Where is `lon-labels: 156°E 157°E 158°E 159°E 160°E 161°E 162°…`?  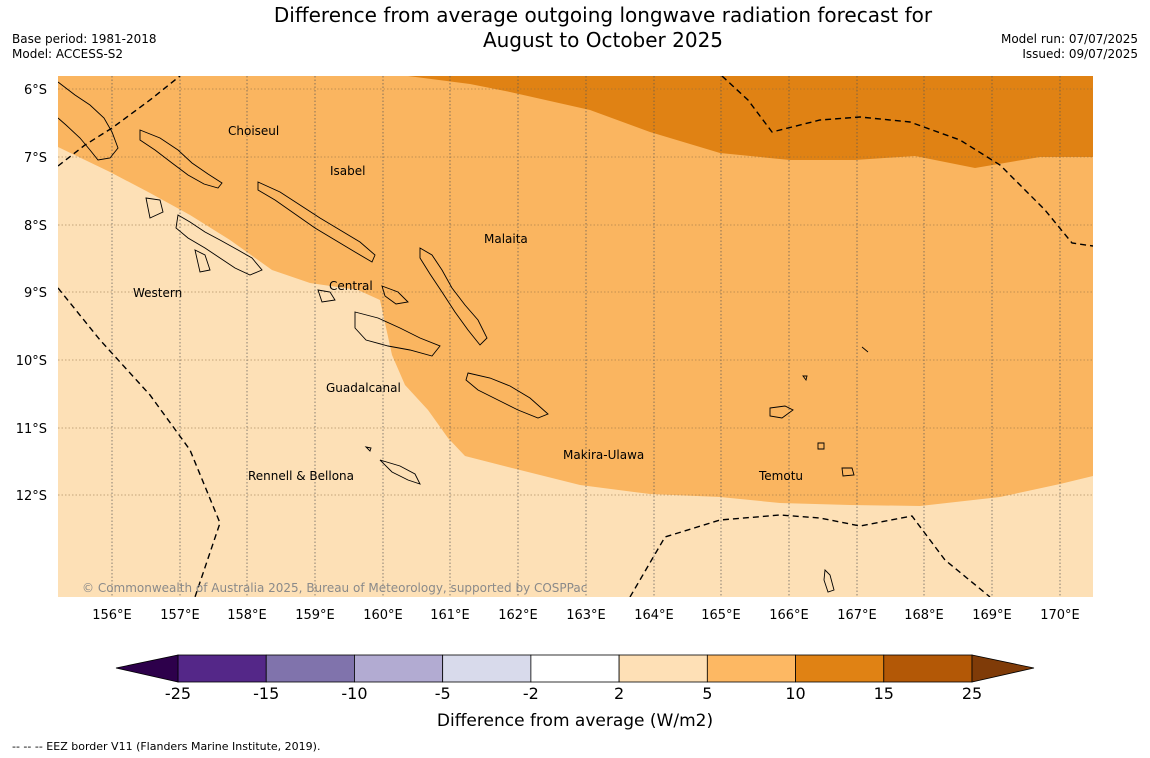 lon-labels: 156°E 157°E 158°E 159°E 160°E 161°E 162°… is located at coordinates (586, 615).